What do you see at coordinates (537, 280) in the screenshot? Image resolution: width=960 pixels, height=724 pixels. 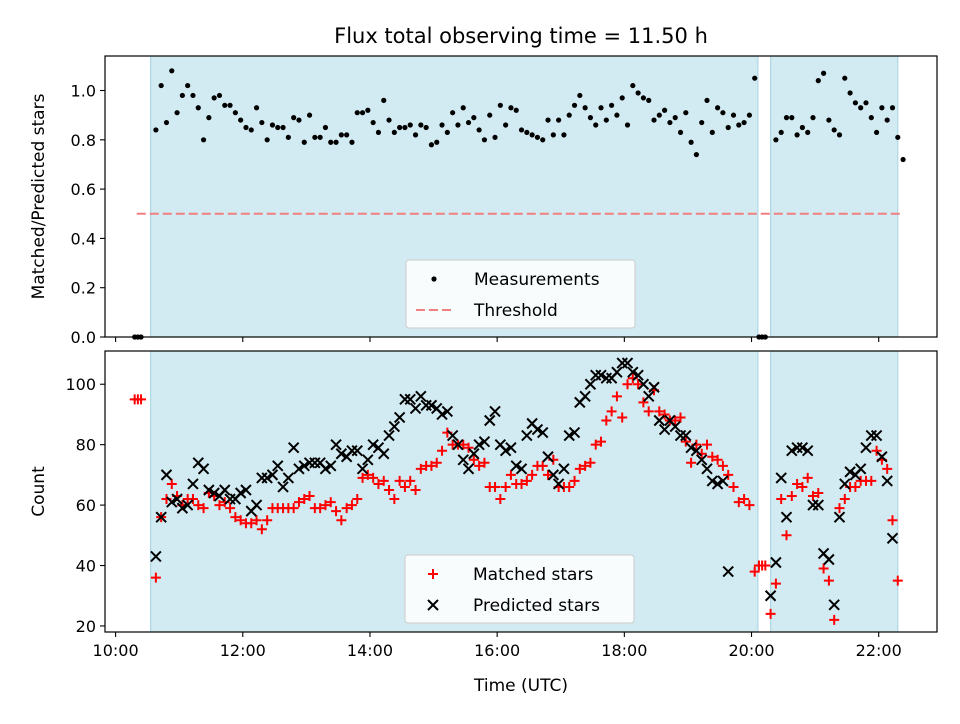 I see `legend-label: Measurements` at bounding box center [537, 280].